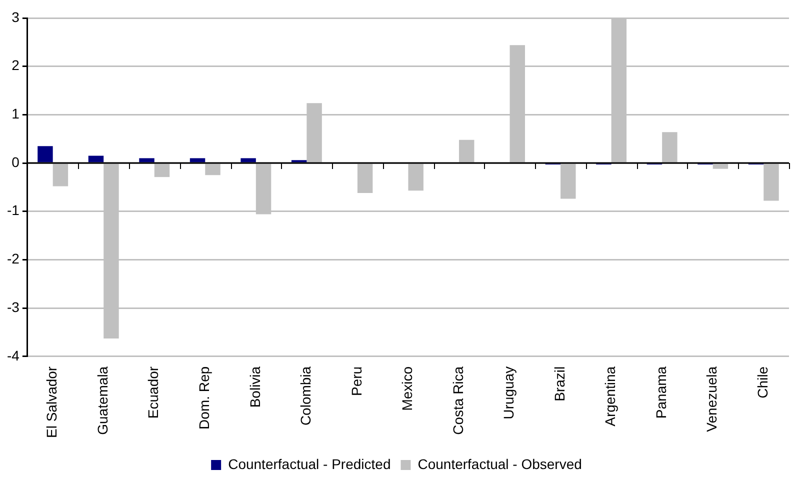 This screenshot has height=486, width=793. What do you see at coordinates (356, 381) in the screenshot?
I see `x-tick-label: Peru` at bounding box center [356, 381].